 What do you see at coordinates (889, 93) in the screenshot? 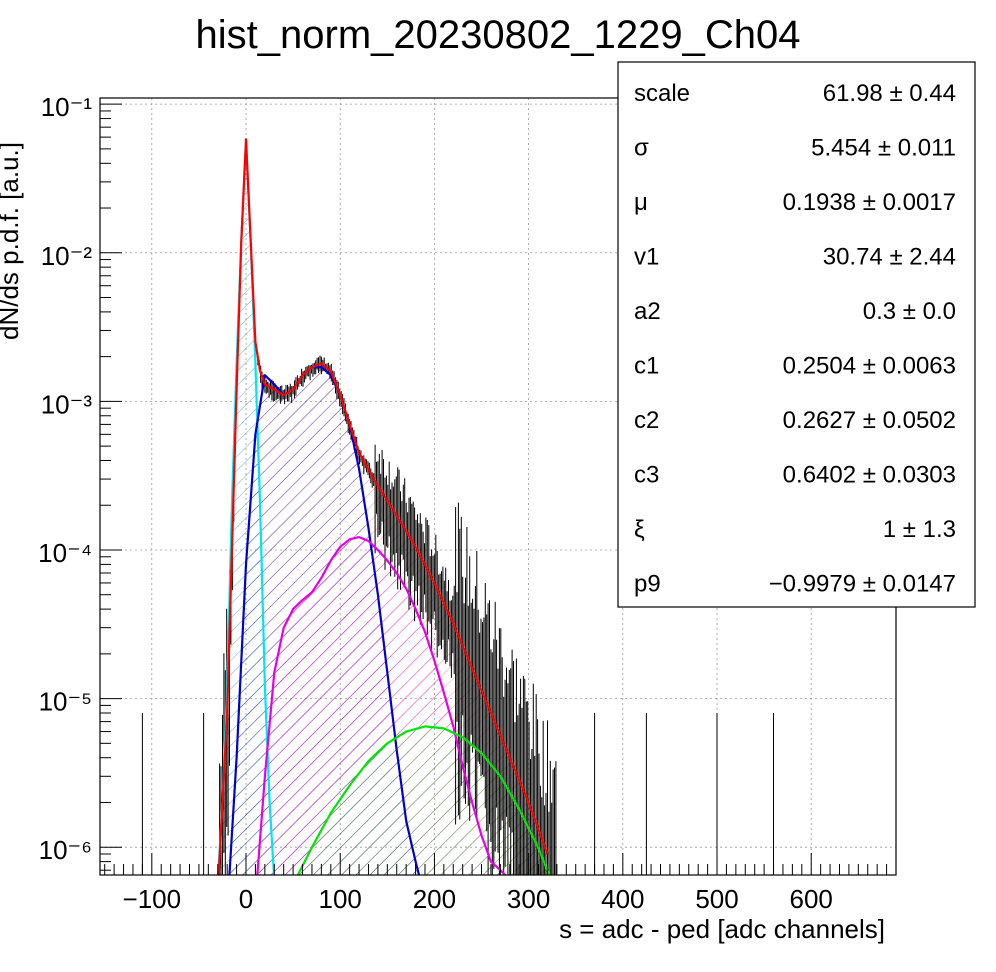
I see `stats-value-0: 61.98 ± 0.44` at bounding box center [889, 93].